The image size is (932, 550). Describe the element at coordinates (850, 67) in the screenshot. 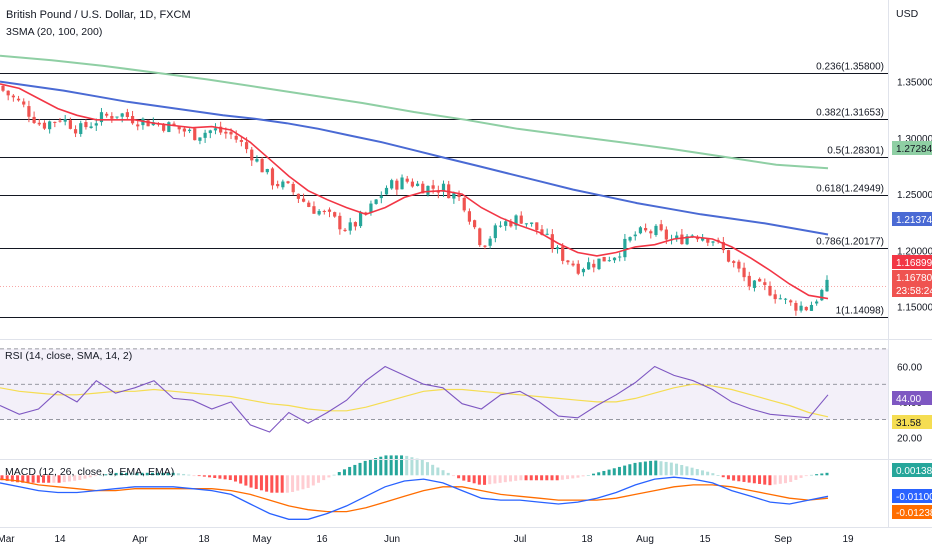

I see `fib-level-label: 0.236(1.35800)` at that location.